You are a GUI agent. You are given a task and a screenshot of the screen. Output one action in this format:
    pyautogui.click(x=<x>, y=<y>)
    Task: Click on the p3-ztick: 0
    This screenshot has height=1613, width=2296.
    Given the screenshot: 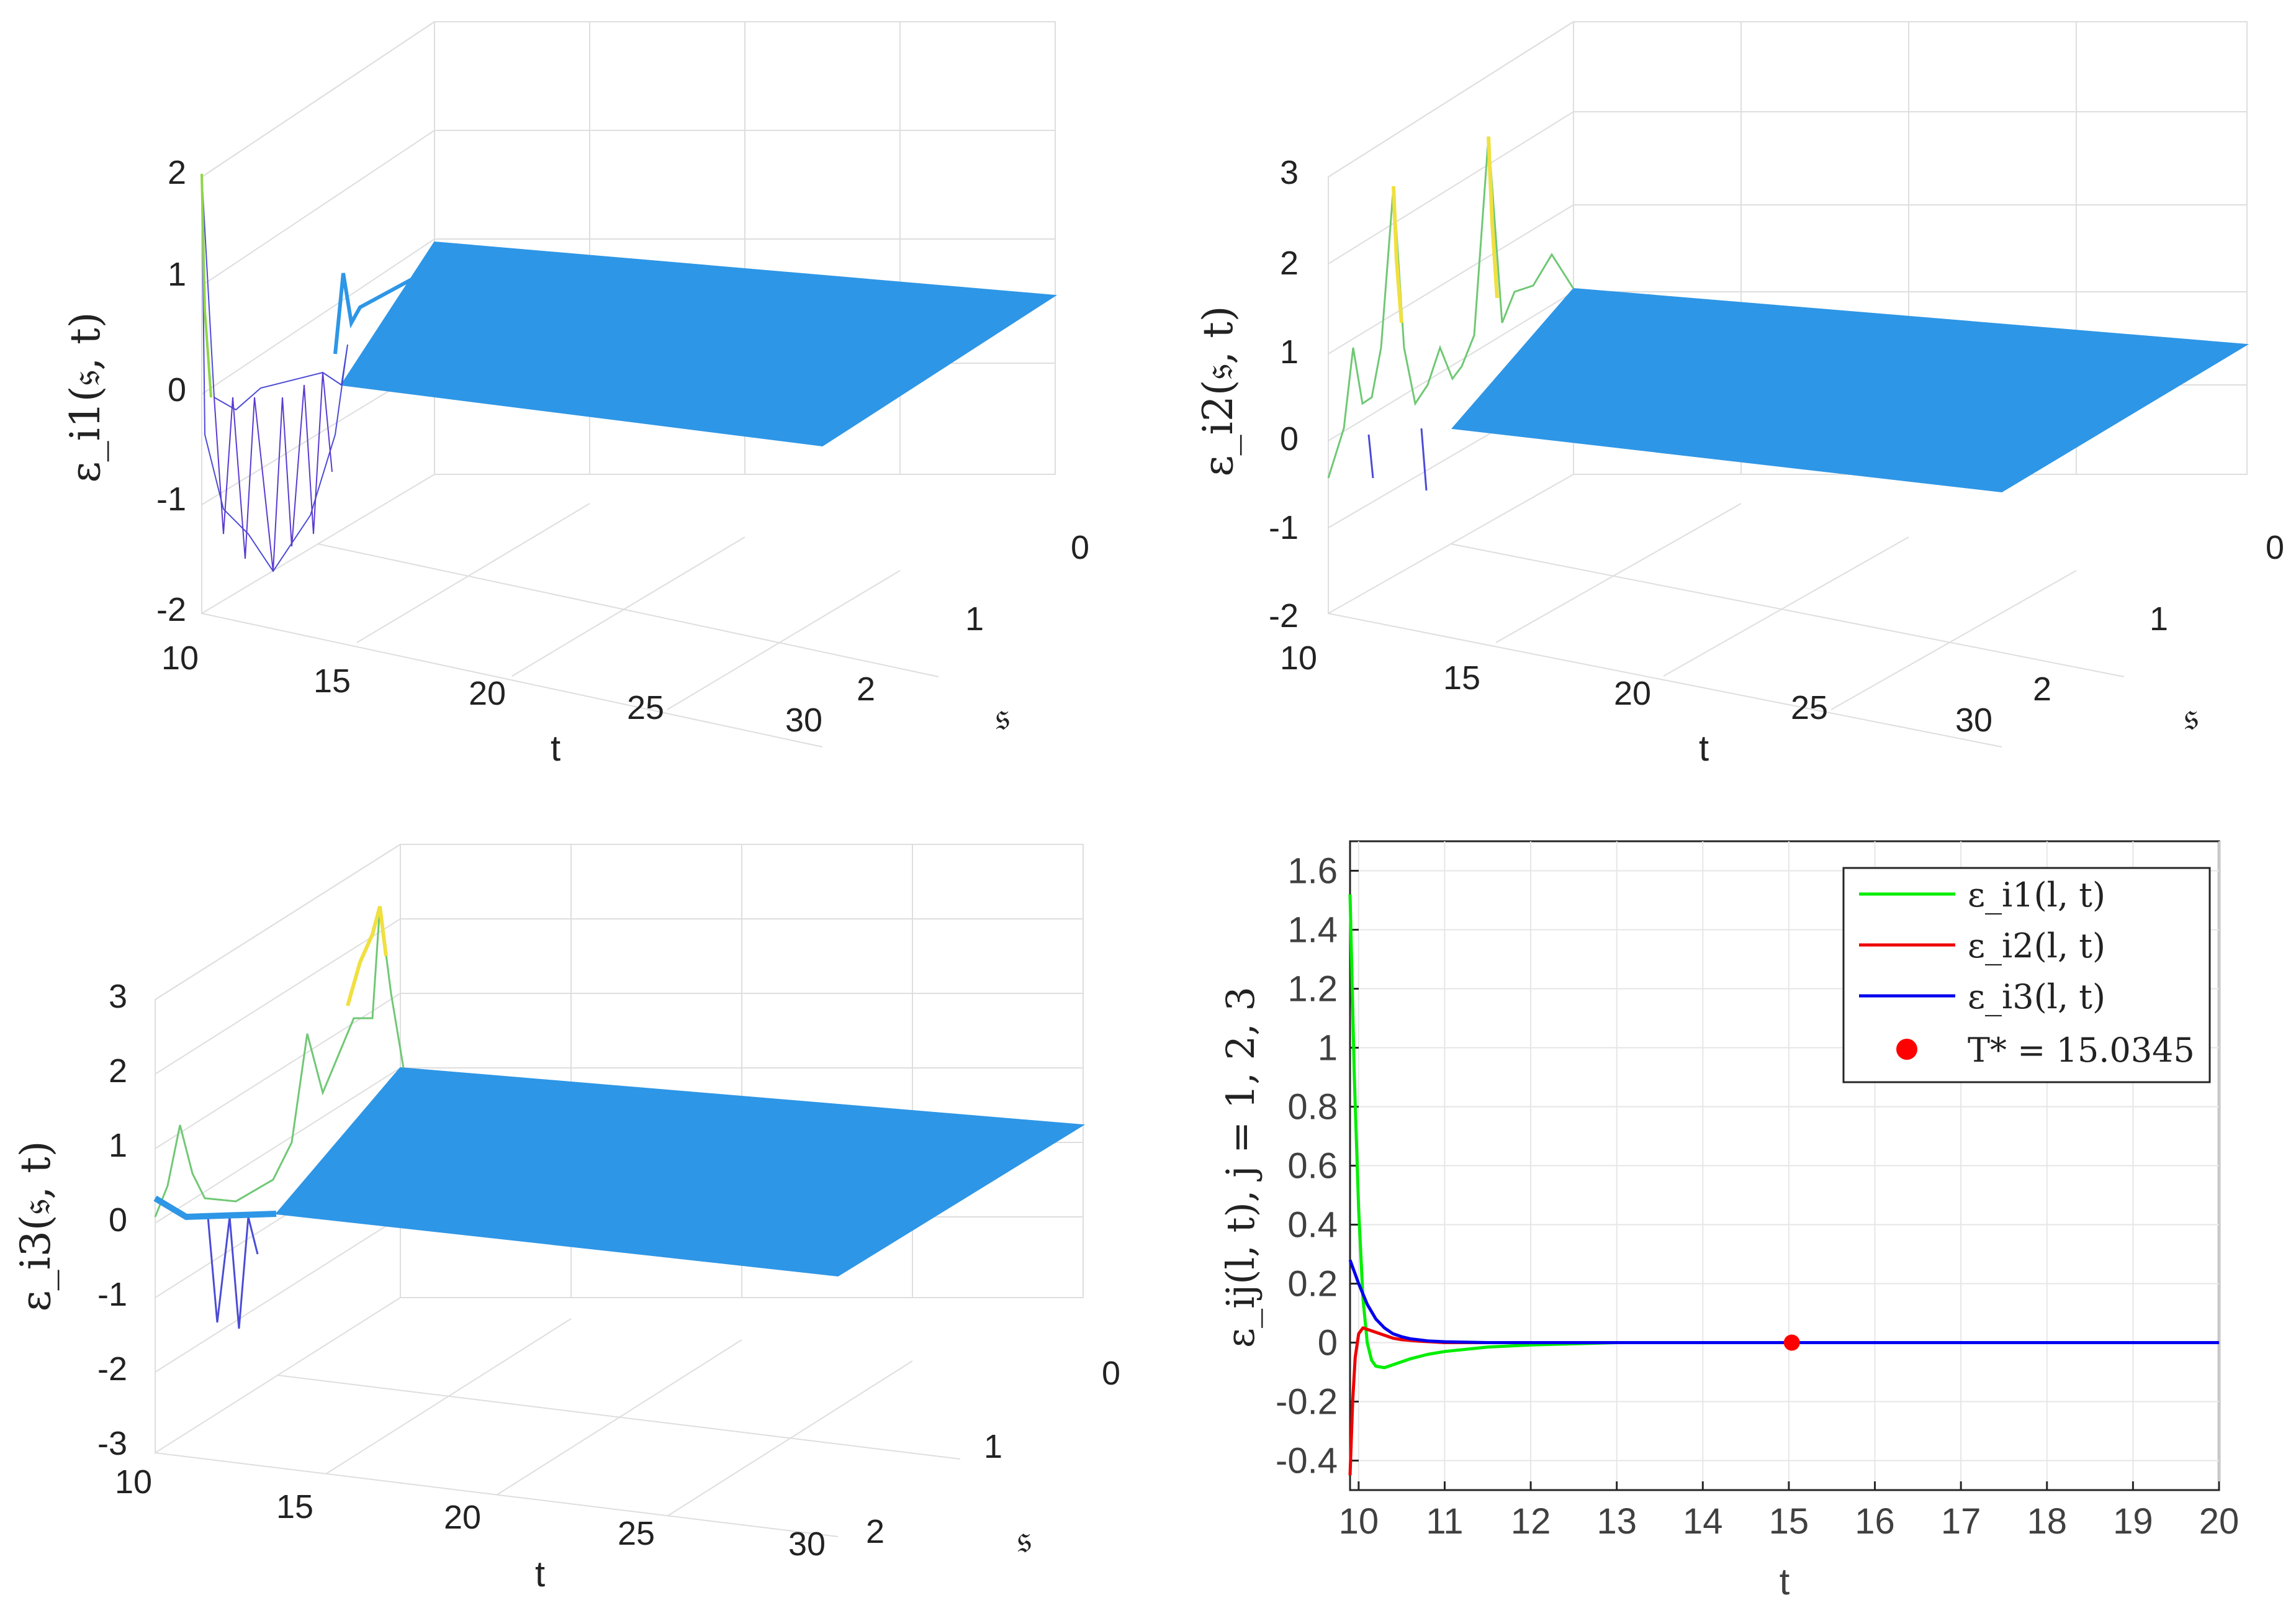 What is the action you would take?
    pyautogui.click(x=118, y=1220)
    